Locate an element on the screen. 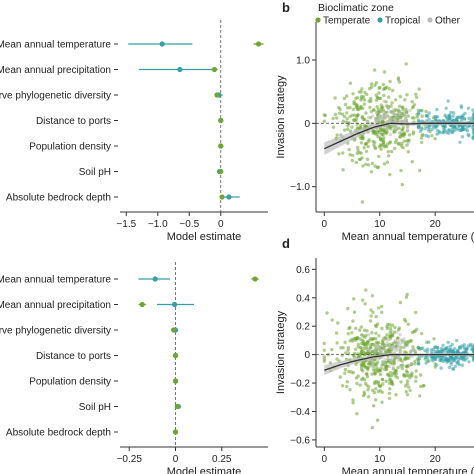 The width and height of the screenshot is (474, 474). x-tick-label: 20 is located at coordinates (436, 459).